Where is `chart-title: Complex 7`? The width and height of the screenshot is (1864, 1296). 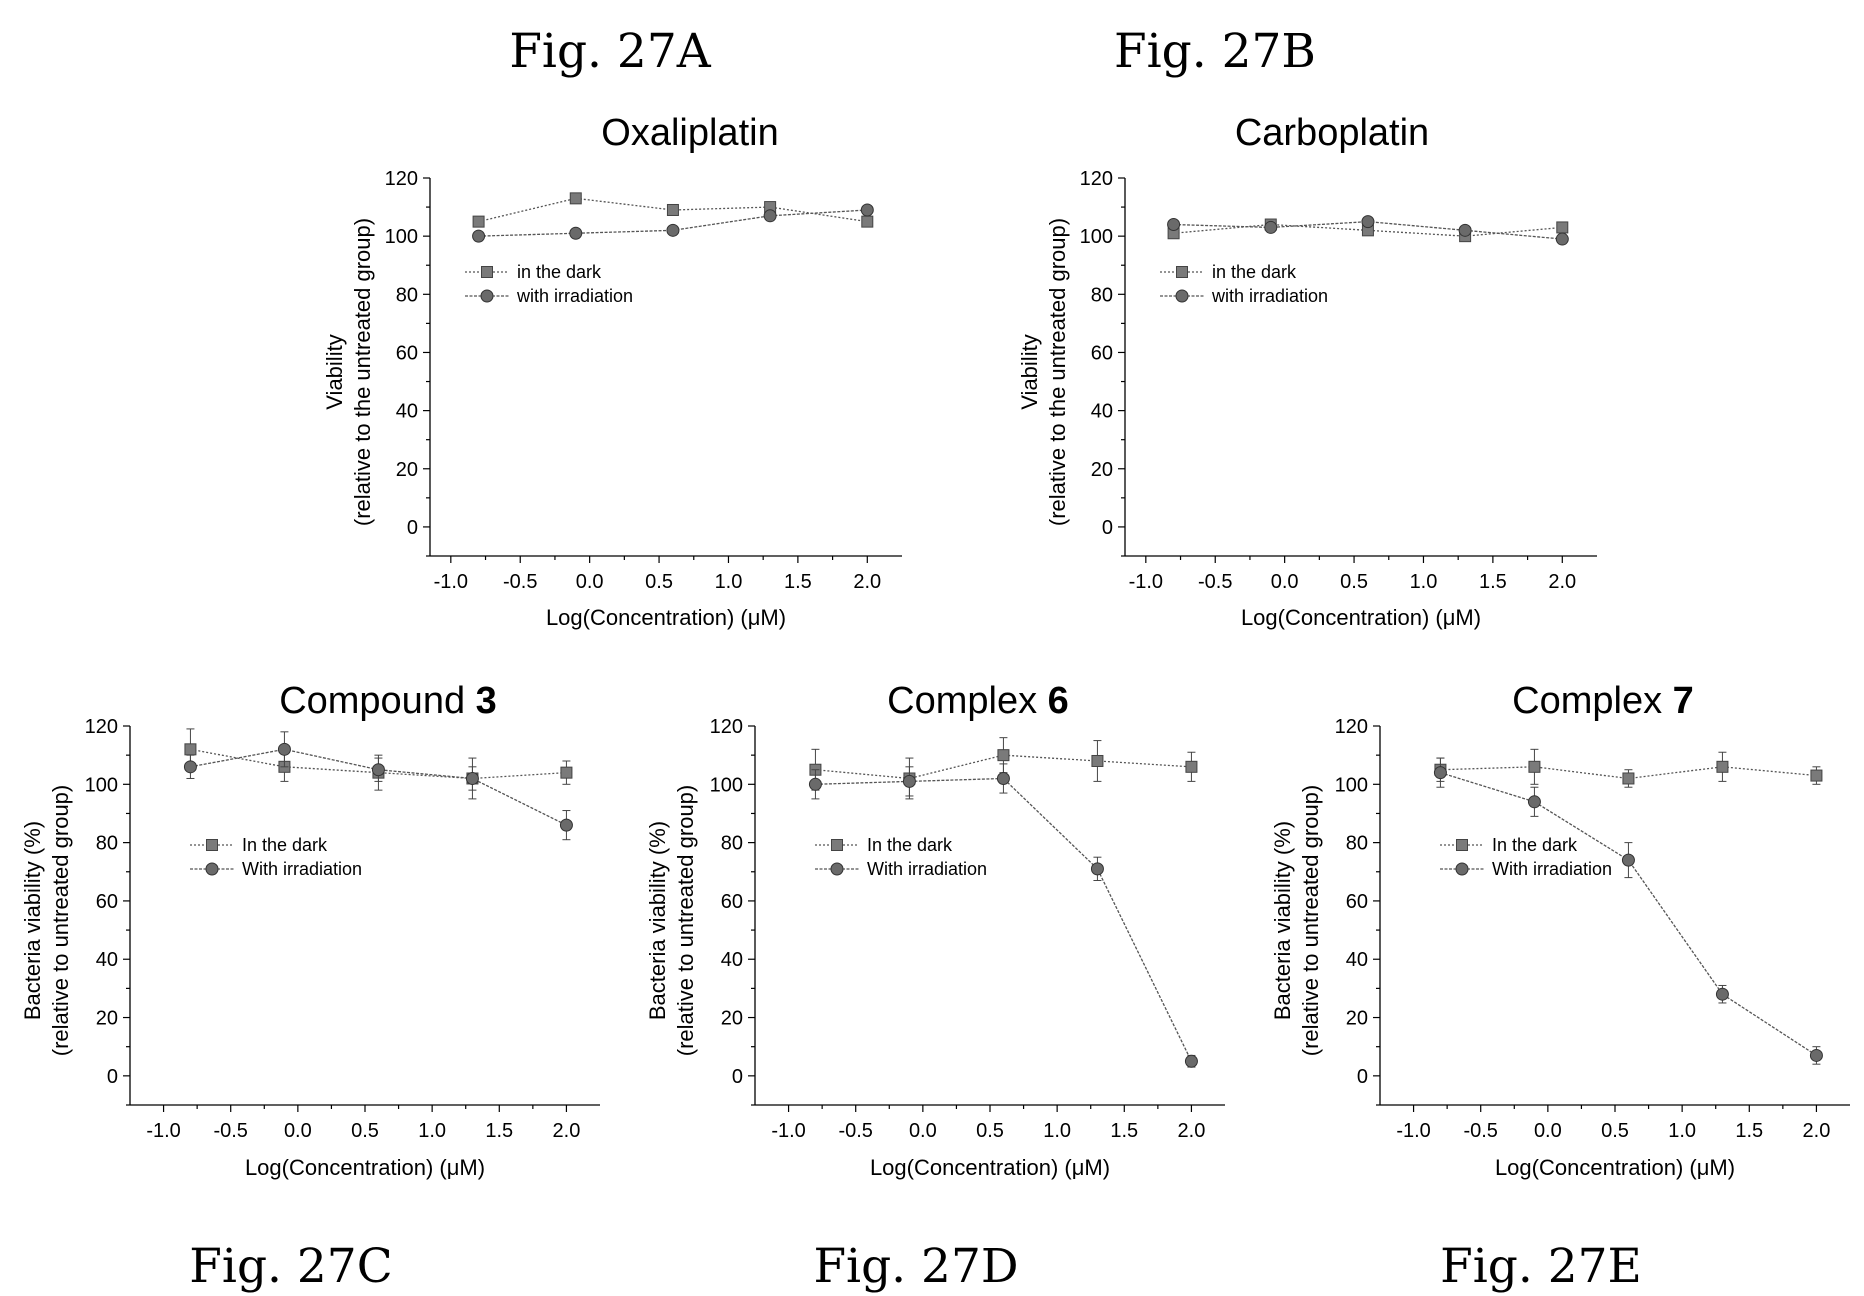
chart-title: Complex 7 is located at coordinates (1603, 701).